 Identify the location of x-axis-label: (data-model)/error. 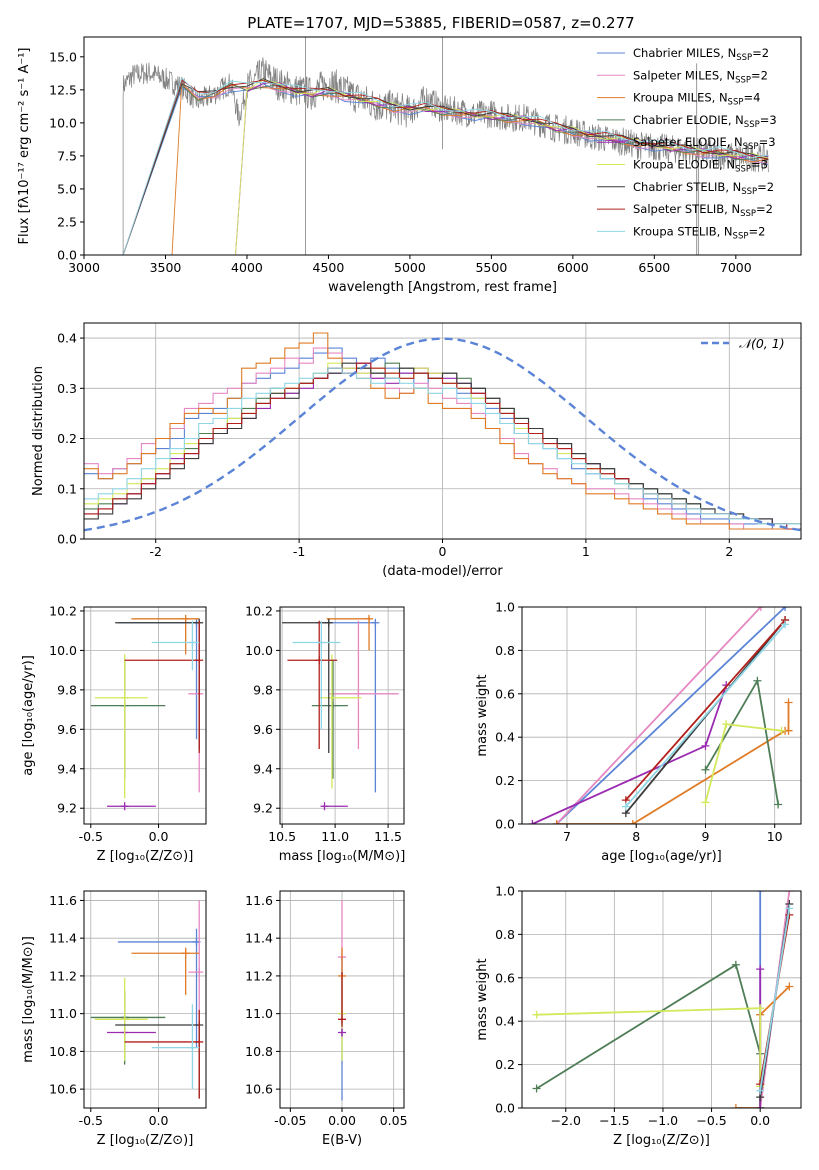
(442, 571).